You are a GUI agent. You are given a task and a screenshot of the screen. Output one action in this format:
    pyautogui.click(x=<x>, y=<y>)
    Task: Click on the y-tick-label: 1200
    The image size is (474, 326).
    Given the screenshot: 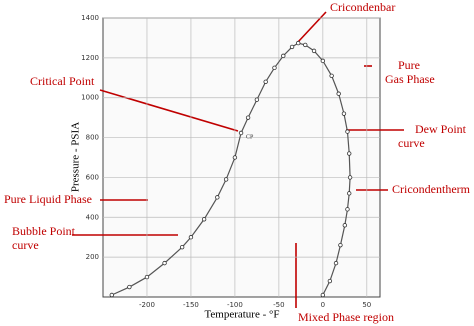 What is the action you would take?
    pyautogui.click(x=90, y=58)
    